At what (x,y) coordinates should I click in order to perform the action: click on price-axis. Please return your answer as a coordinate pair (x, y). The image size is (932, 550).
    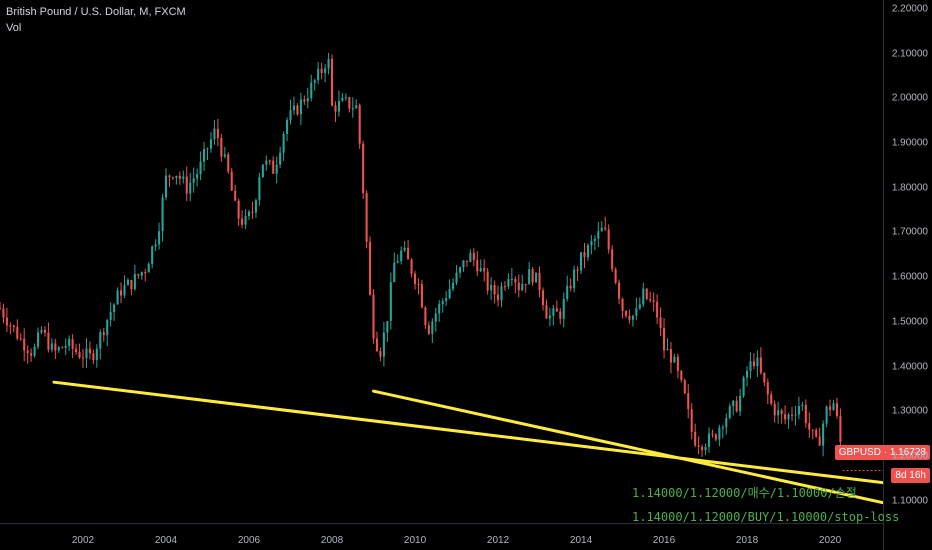
    Looking at the image, I should click on (907, 275).